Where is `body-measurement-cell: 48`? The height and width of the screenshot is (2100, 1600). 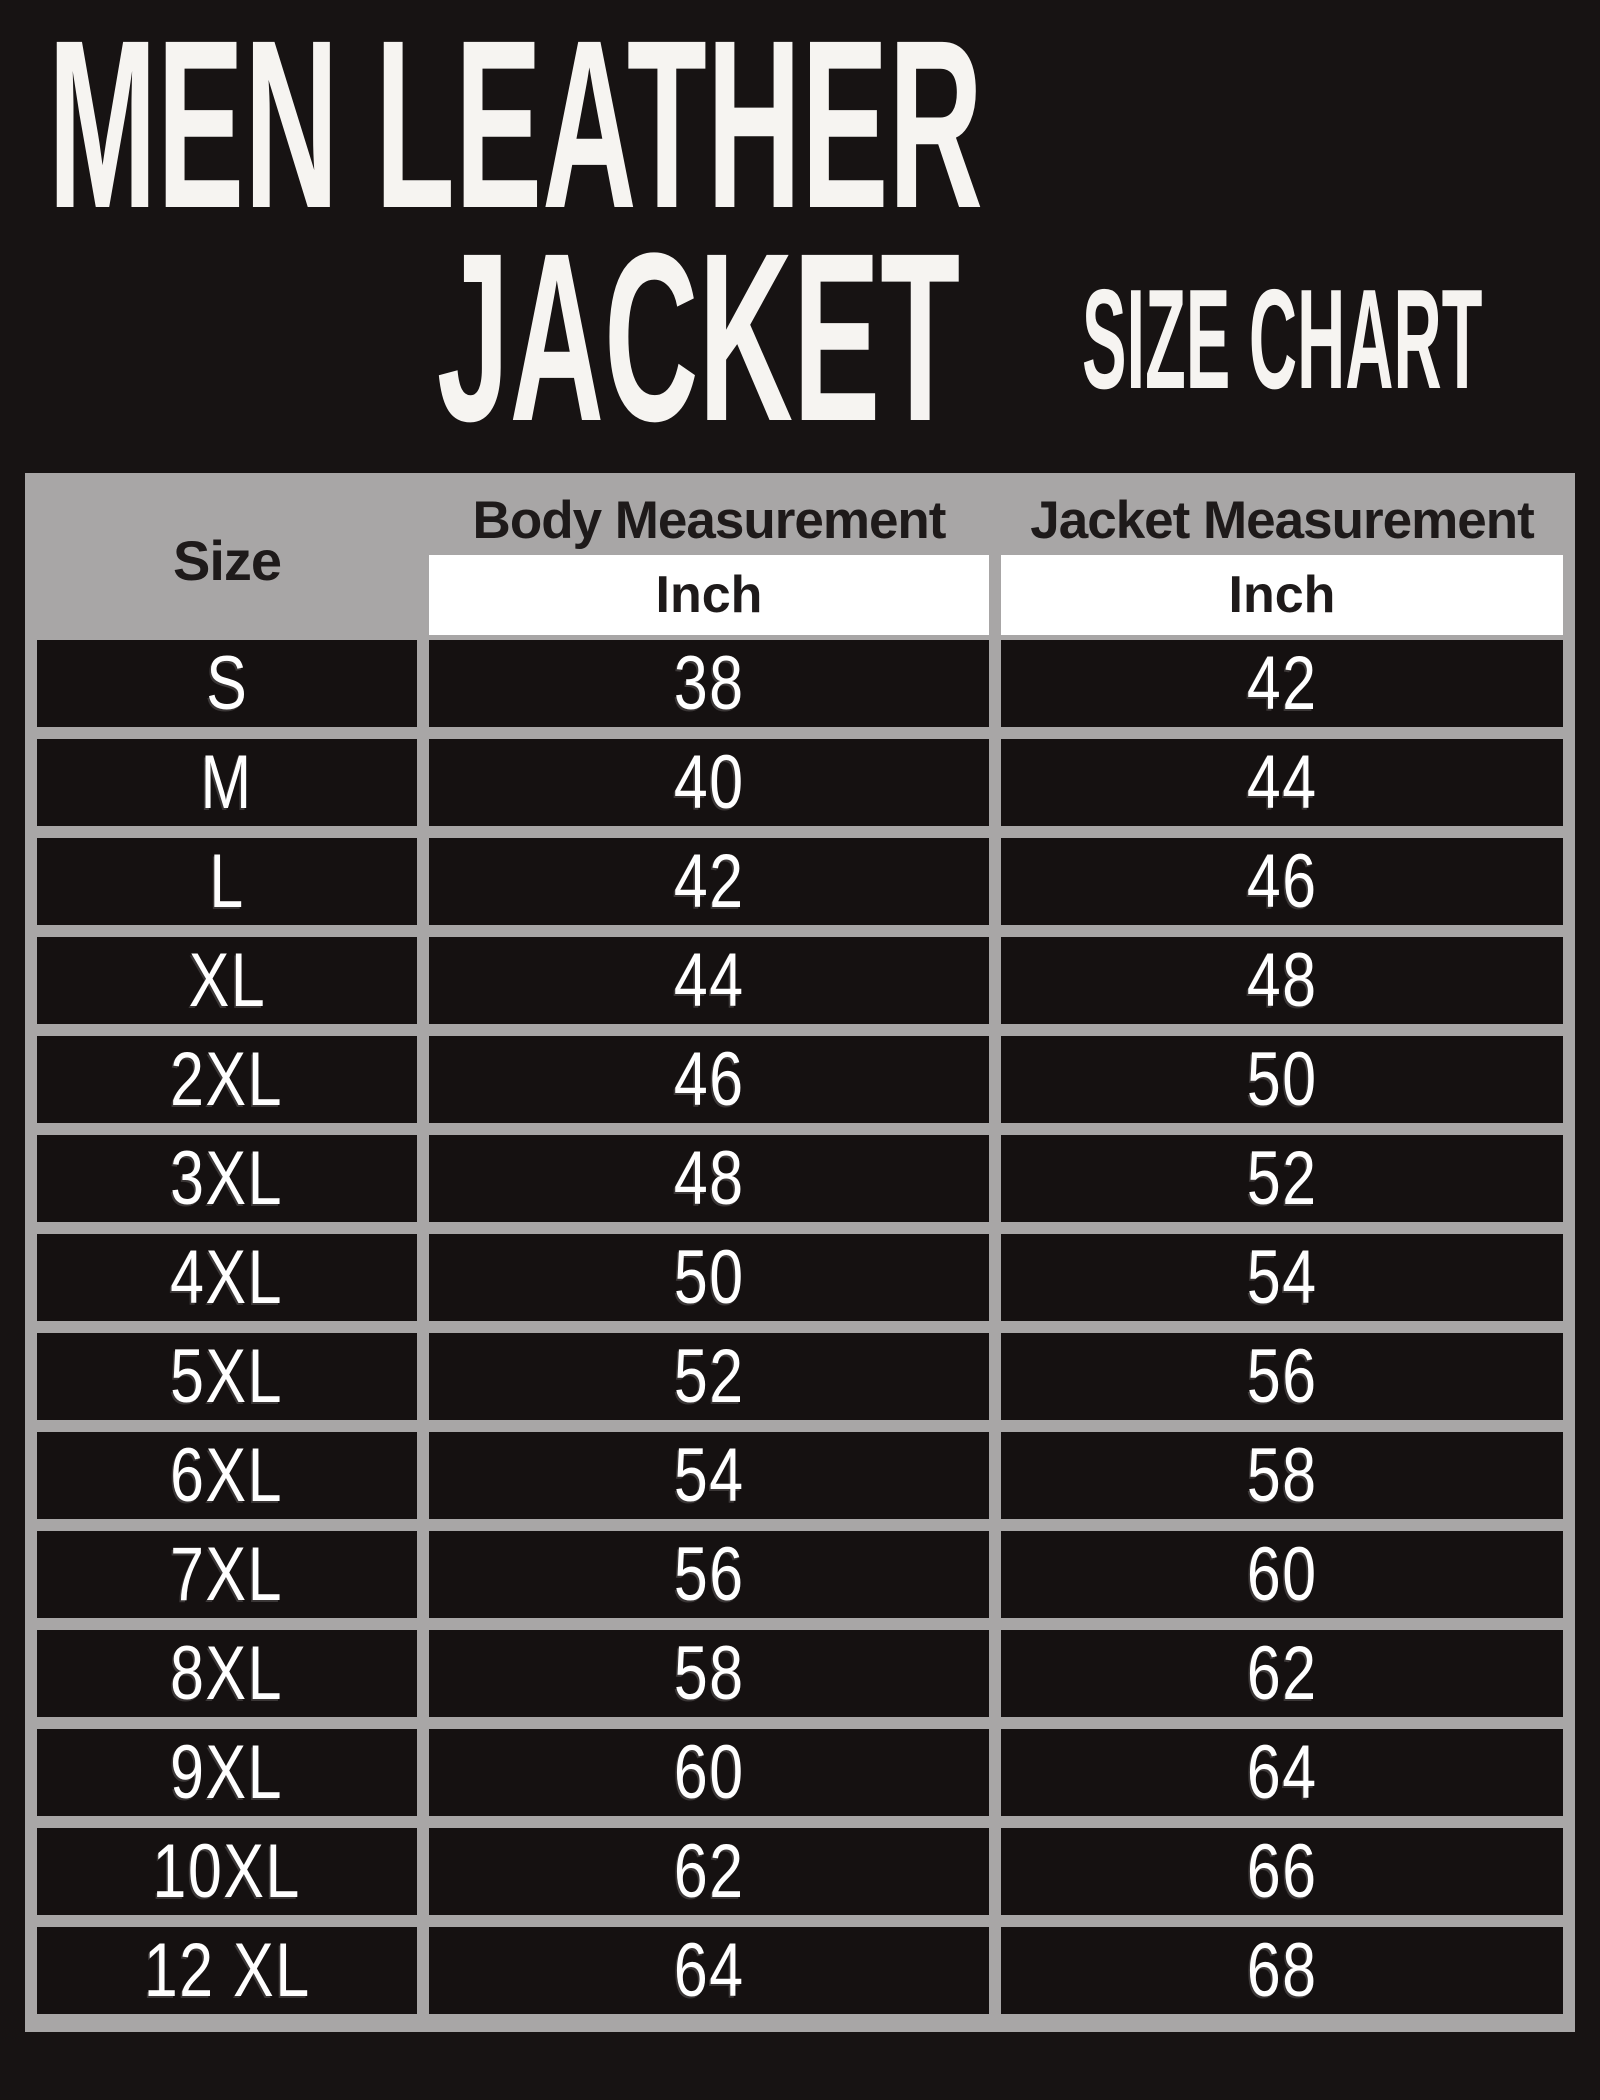
body-measurement-cell: 48 is located at coordinates (709, 1178).